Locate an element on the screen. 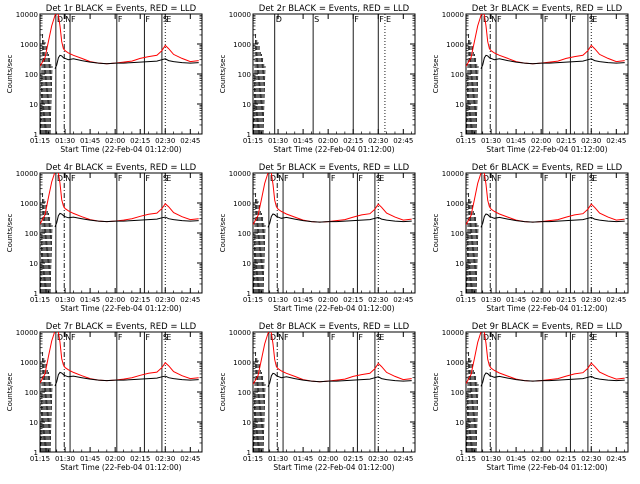 This screenshot has width=640, height=484. panel-title: Det 5r BLACK = Events, RED = LLD is located at coordinates (334, 168).